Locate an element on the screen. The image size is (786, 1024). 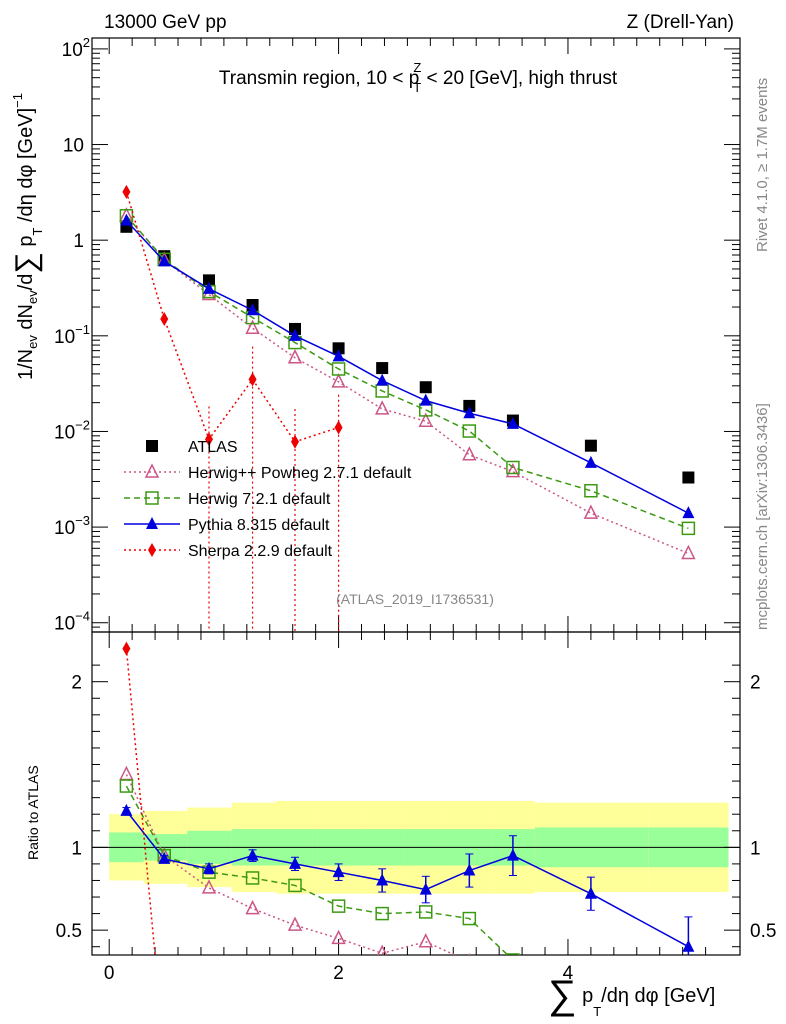
legend-label: Herwig 7.2.1 default is located at coordinates (259, 499).